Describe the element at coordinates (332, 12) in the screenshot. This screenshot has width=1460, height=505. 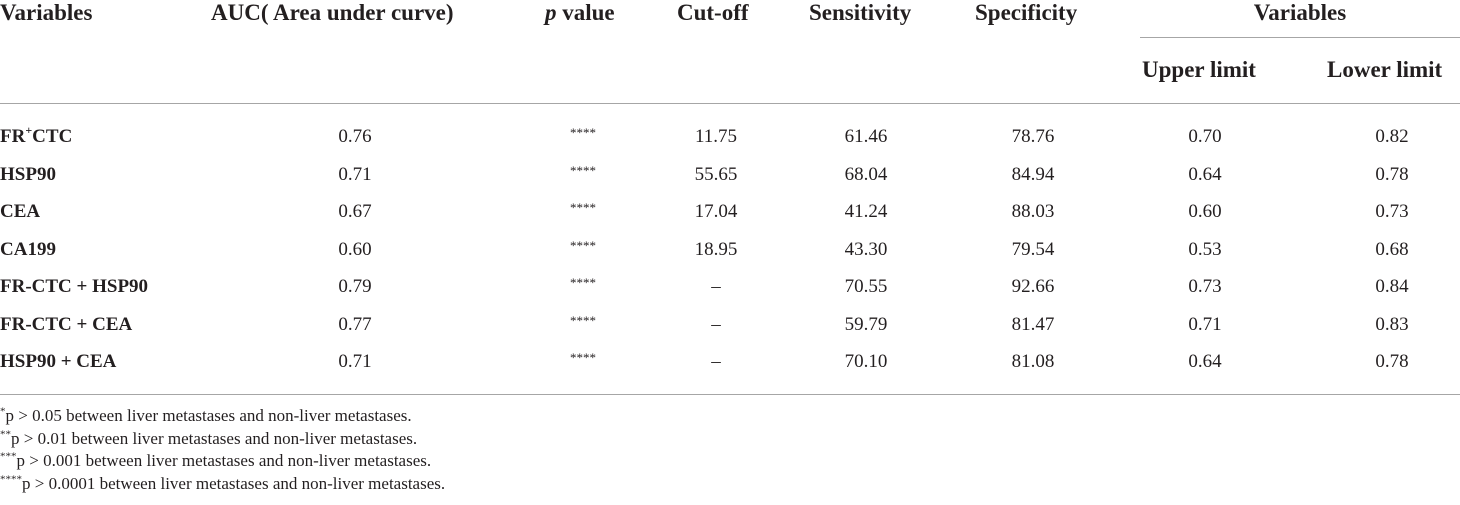
I see `header-auc: AUC( Area under curve)` at that location.